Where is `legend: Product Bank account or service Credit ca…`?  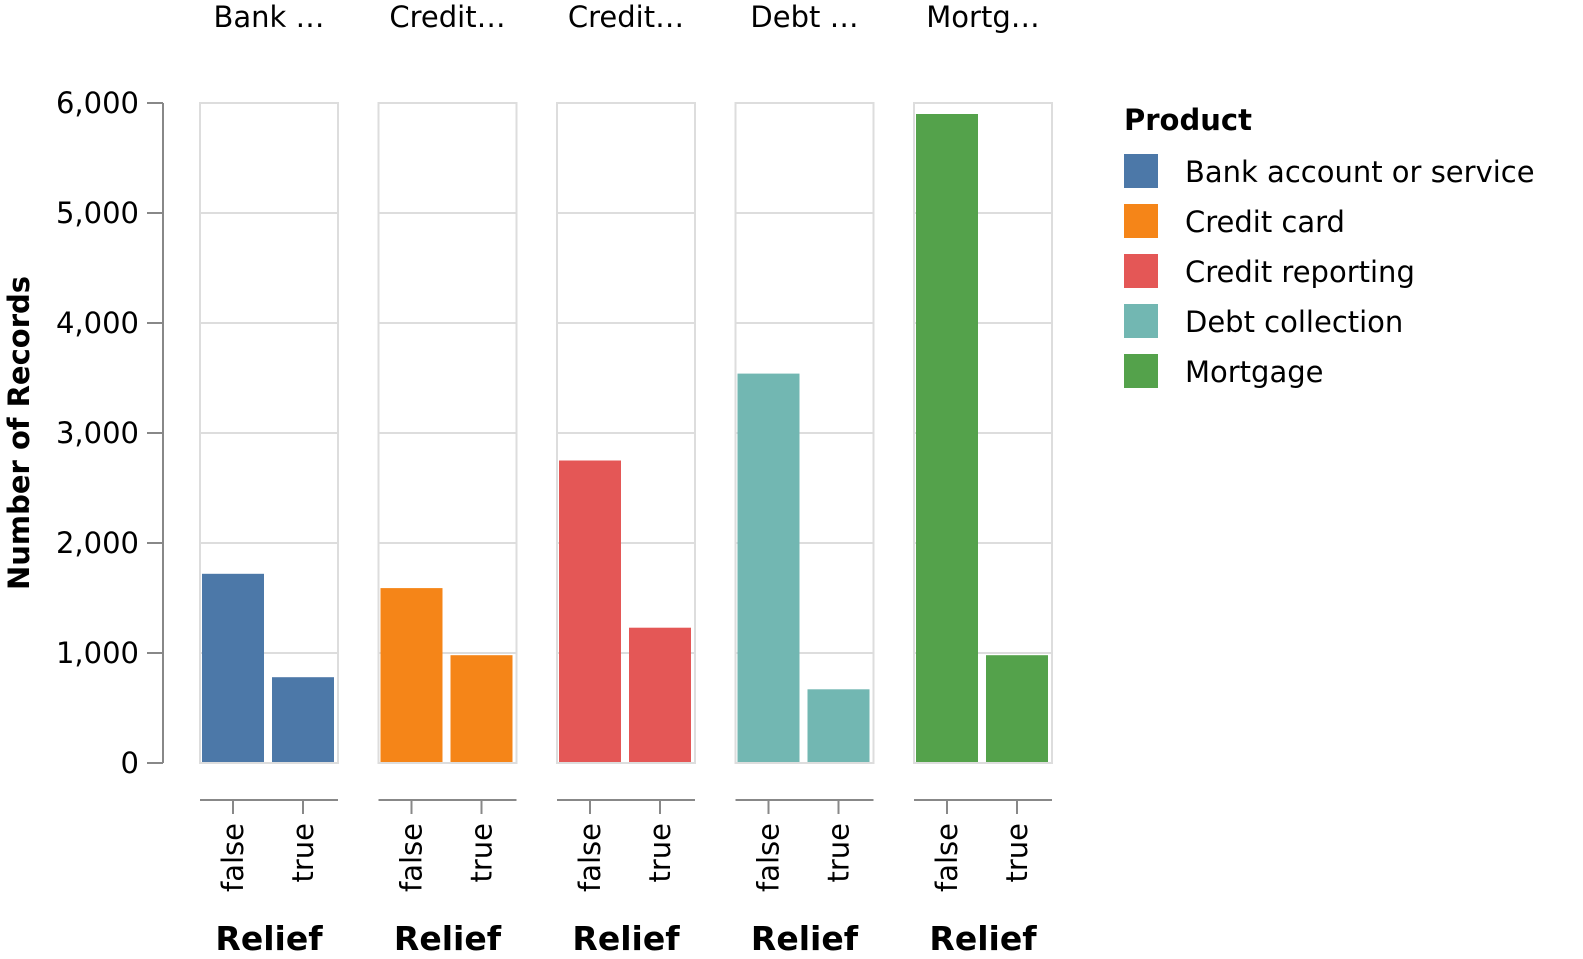 legend: Product Bank account or service Credit ca… is located at coordinates (1329, 246).